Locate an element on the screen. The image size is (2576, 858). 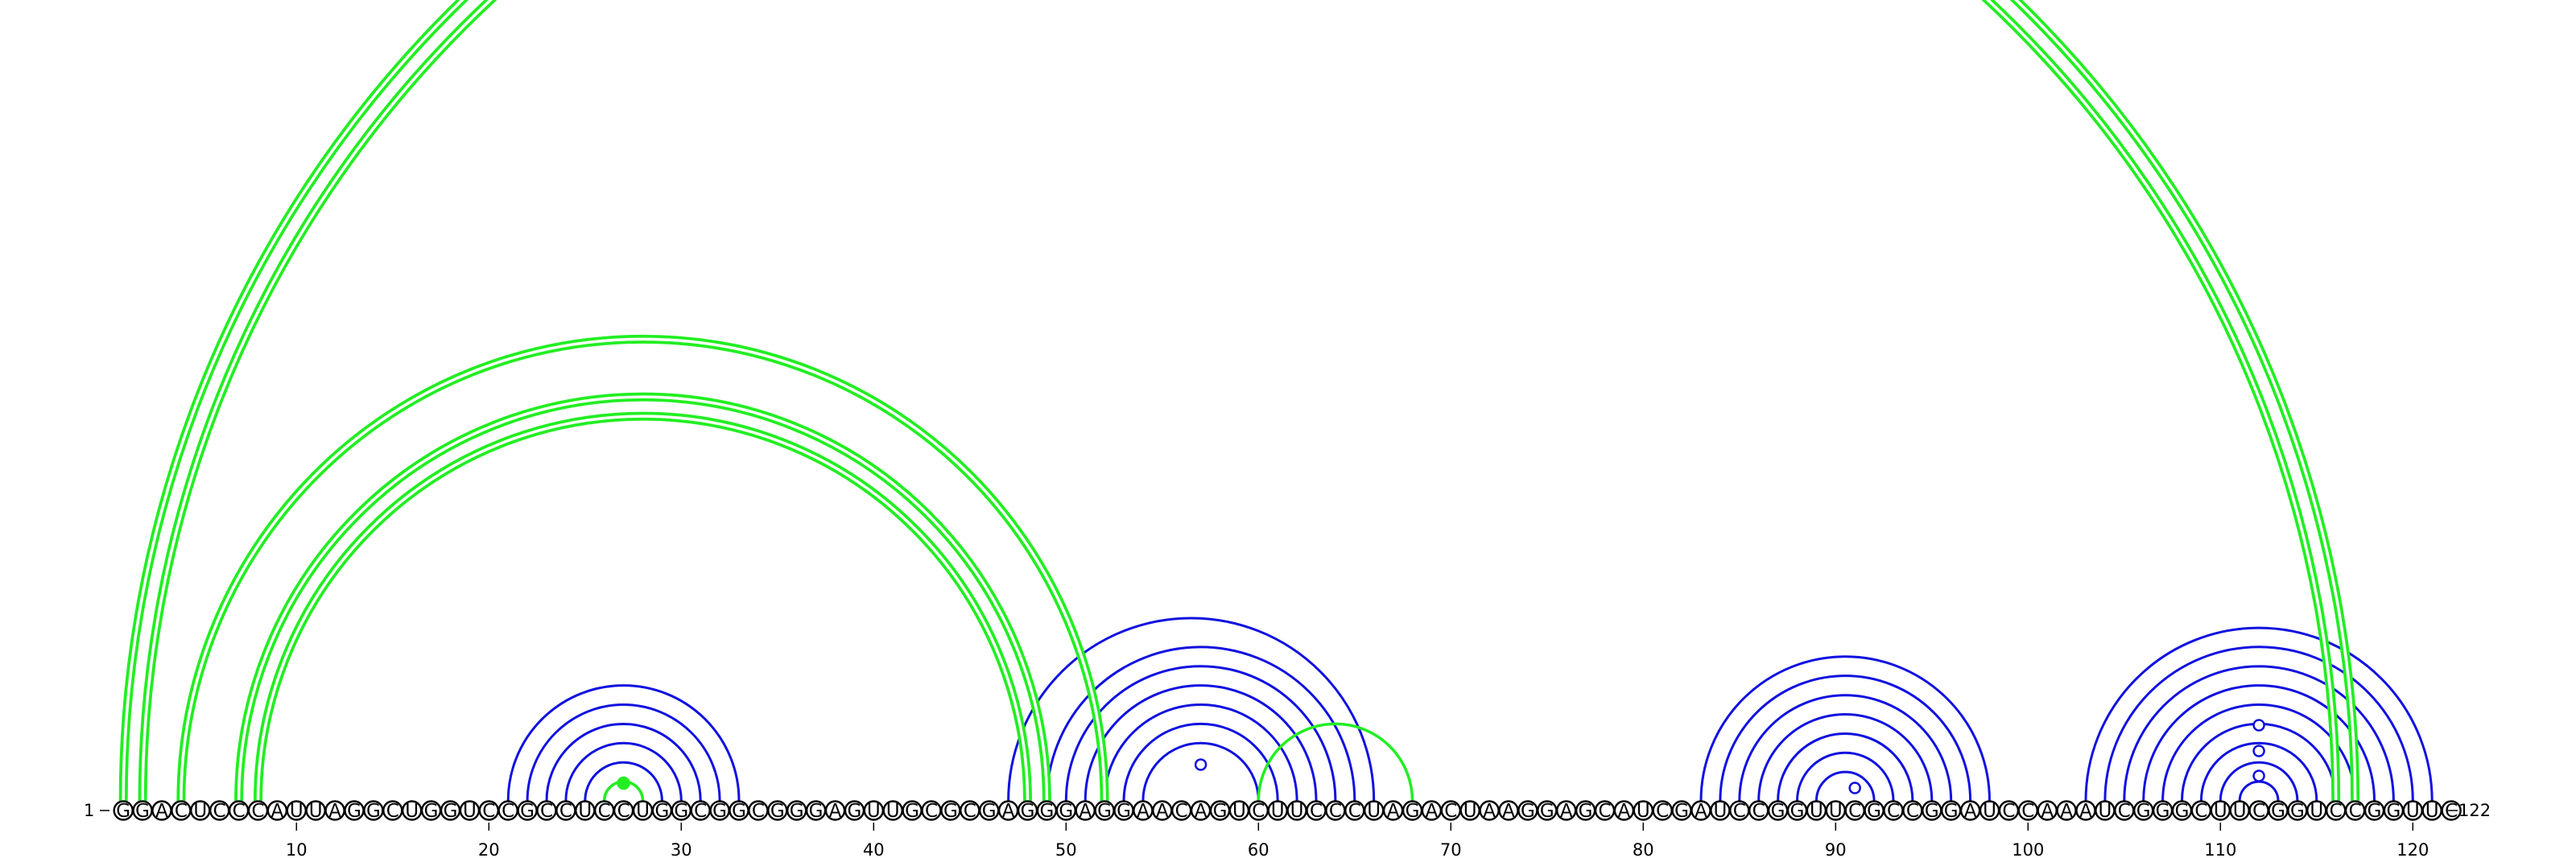
markers-layer is located at coordinates (1441, 756).